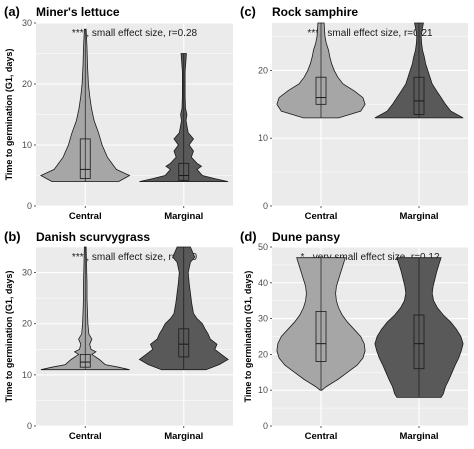  What do you see at coordinates (263, 247) in the screenshot?
I see `y-tick-label: 50` at bounding box center [263, 247].